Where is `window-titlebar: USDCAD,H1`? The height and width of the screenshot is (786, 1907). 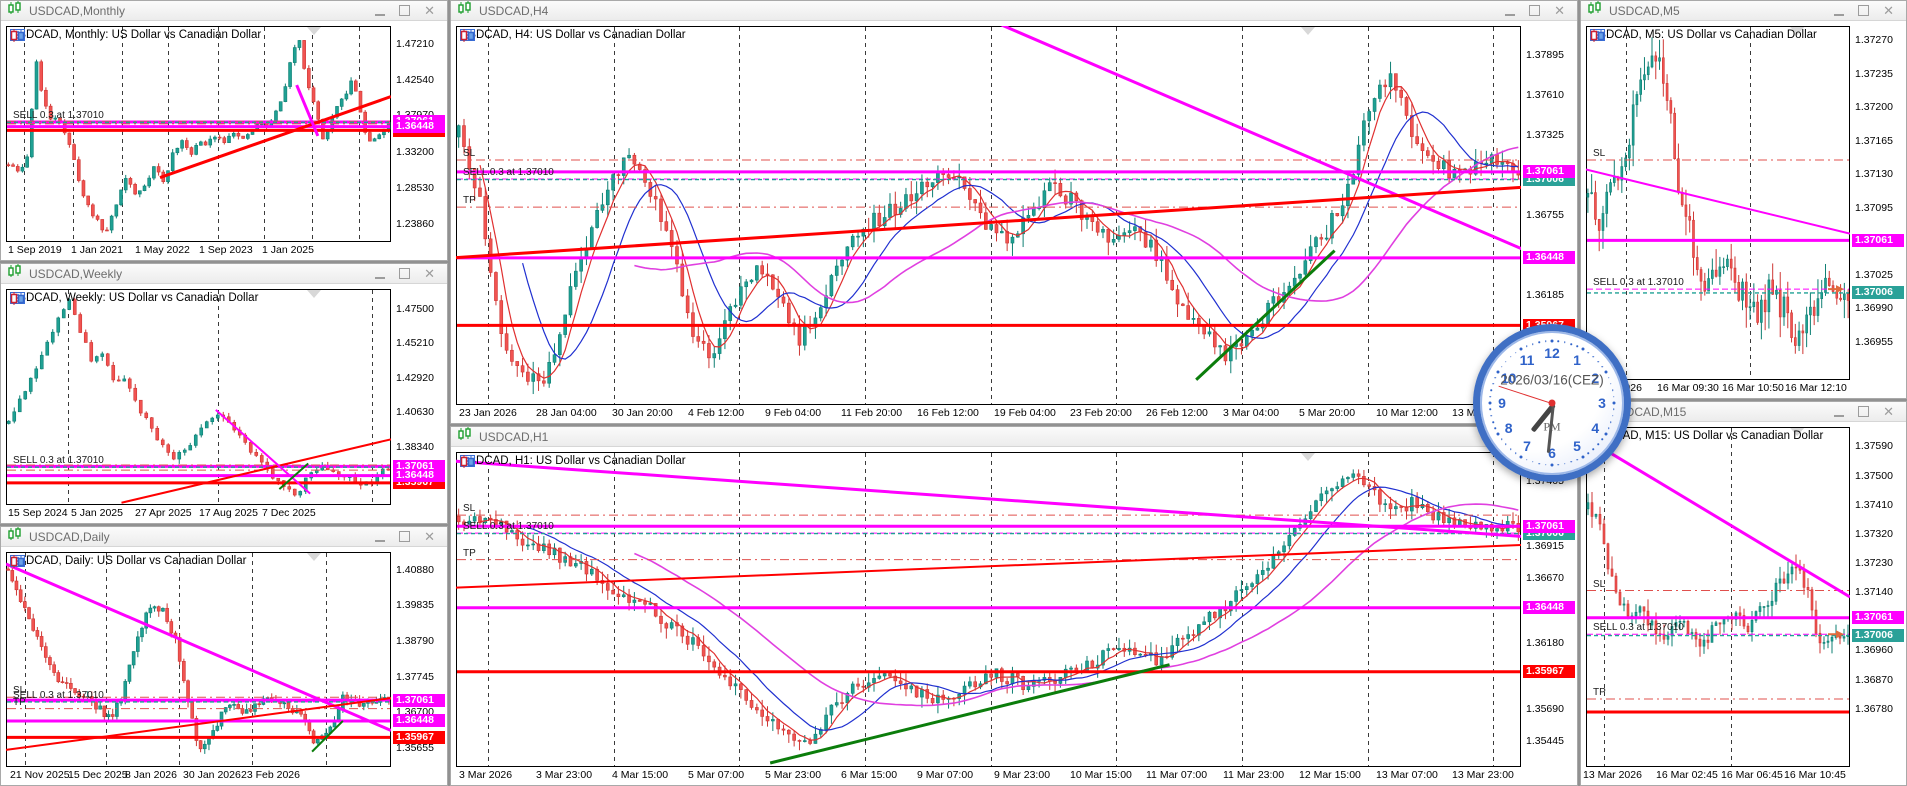 window-titlebar: USDCAD,H1 is located at coordinates (1014, 437).